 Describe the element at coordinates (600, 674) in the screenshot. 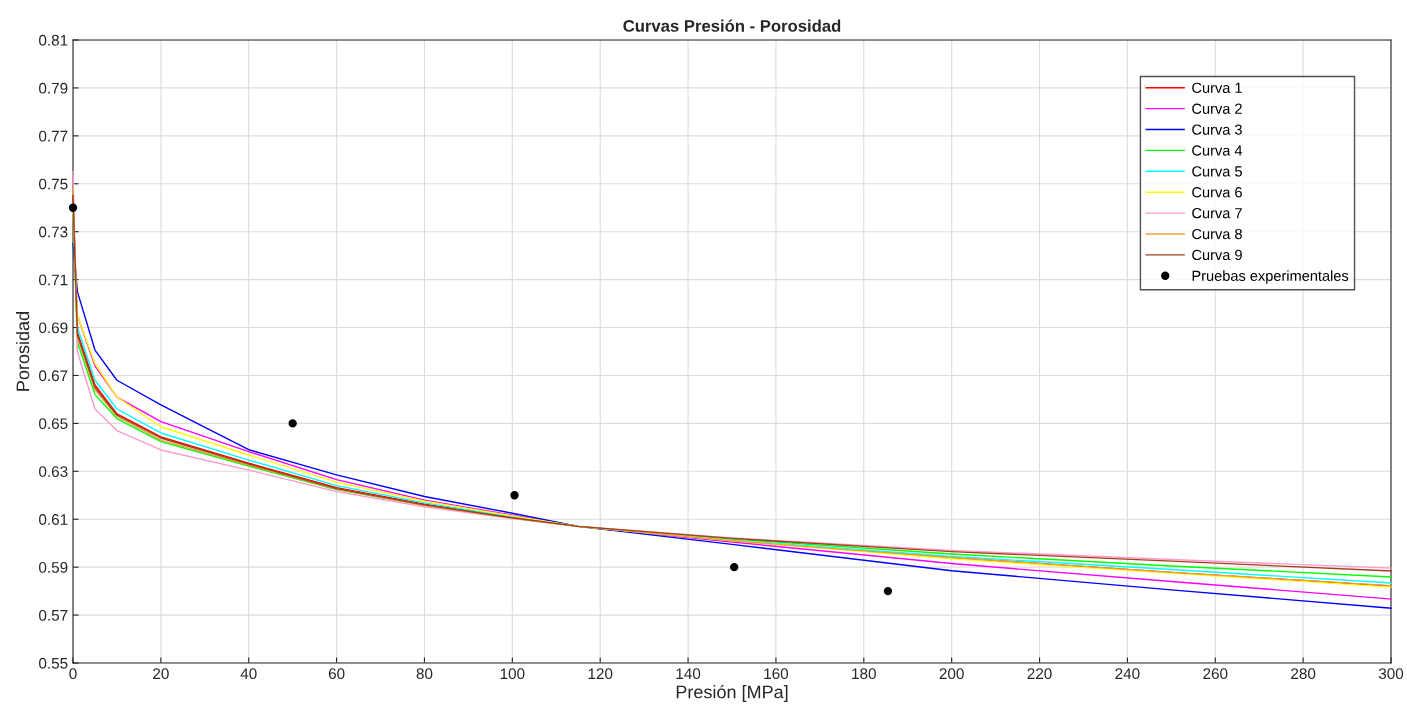

I see `x-tick-label: 120` at that location.